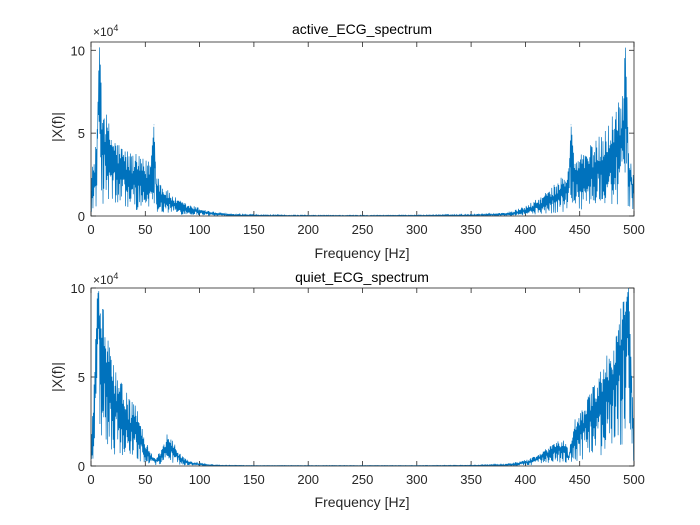  I want to click on y-exponent-power: 4, so click(115, 276).